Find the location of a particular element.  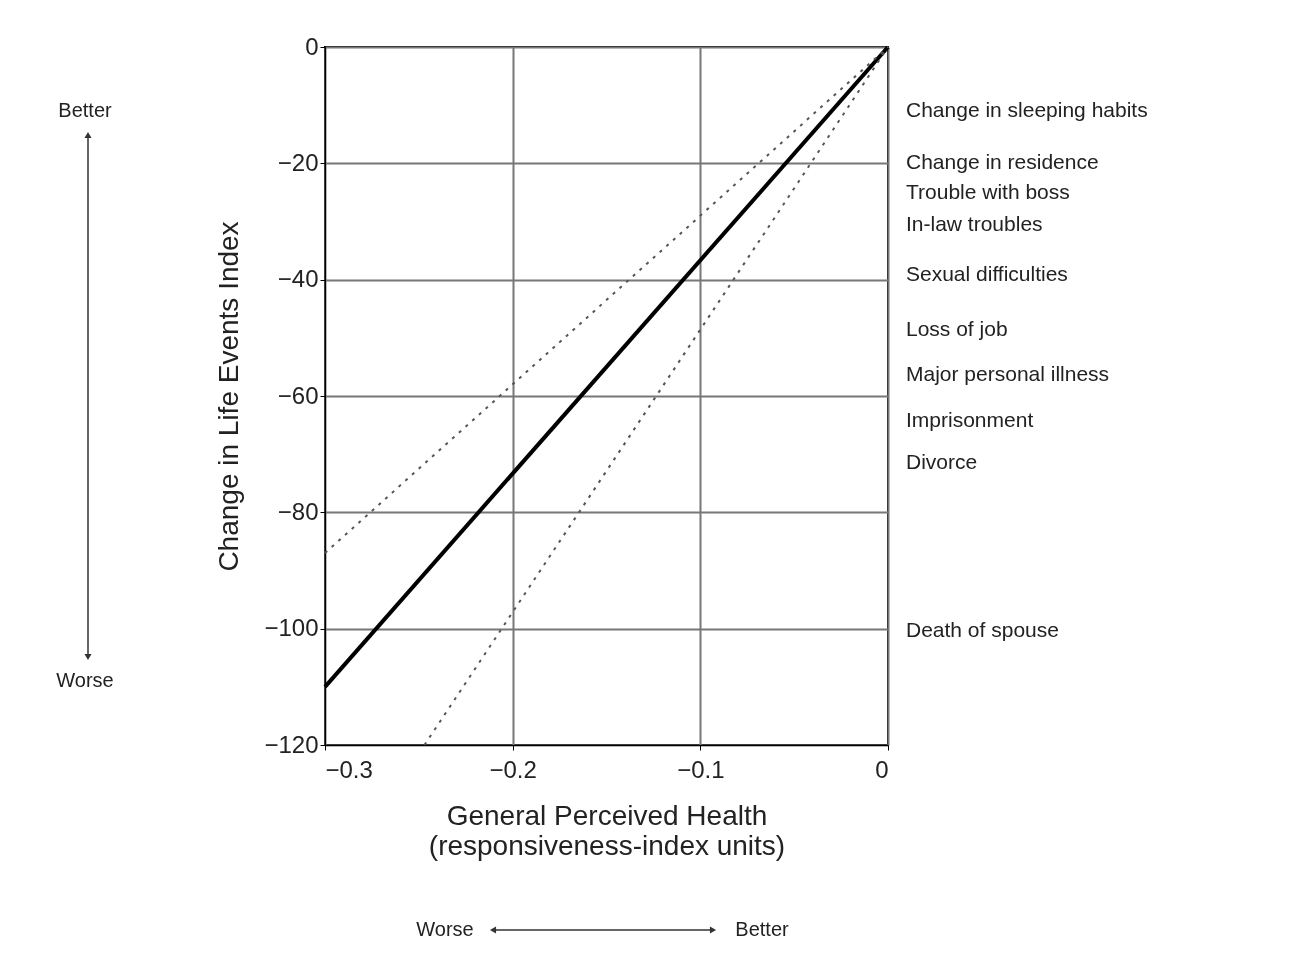

y-axis-title: Change in Life Events Index is located at coordinates (229, 396).